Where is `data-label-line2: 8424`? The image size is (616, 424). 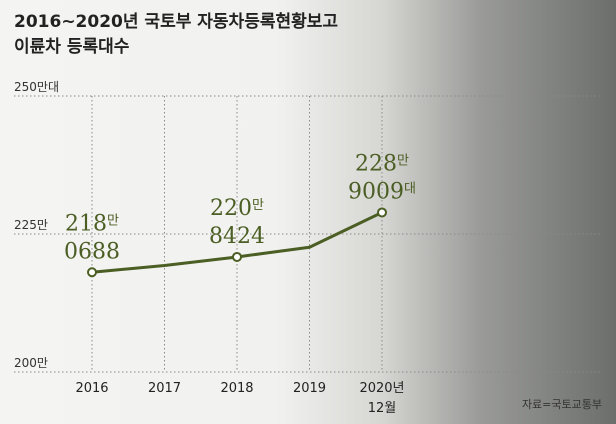
data-label-line2: 8424 is located at coordinates (237, 236).